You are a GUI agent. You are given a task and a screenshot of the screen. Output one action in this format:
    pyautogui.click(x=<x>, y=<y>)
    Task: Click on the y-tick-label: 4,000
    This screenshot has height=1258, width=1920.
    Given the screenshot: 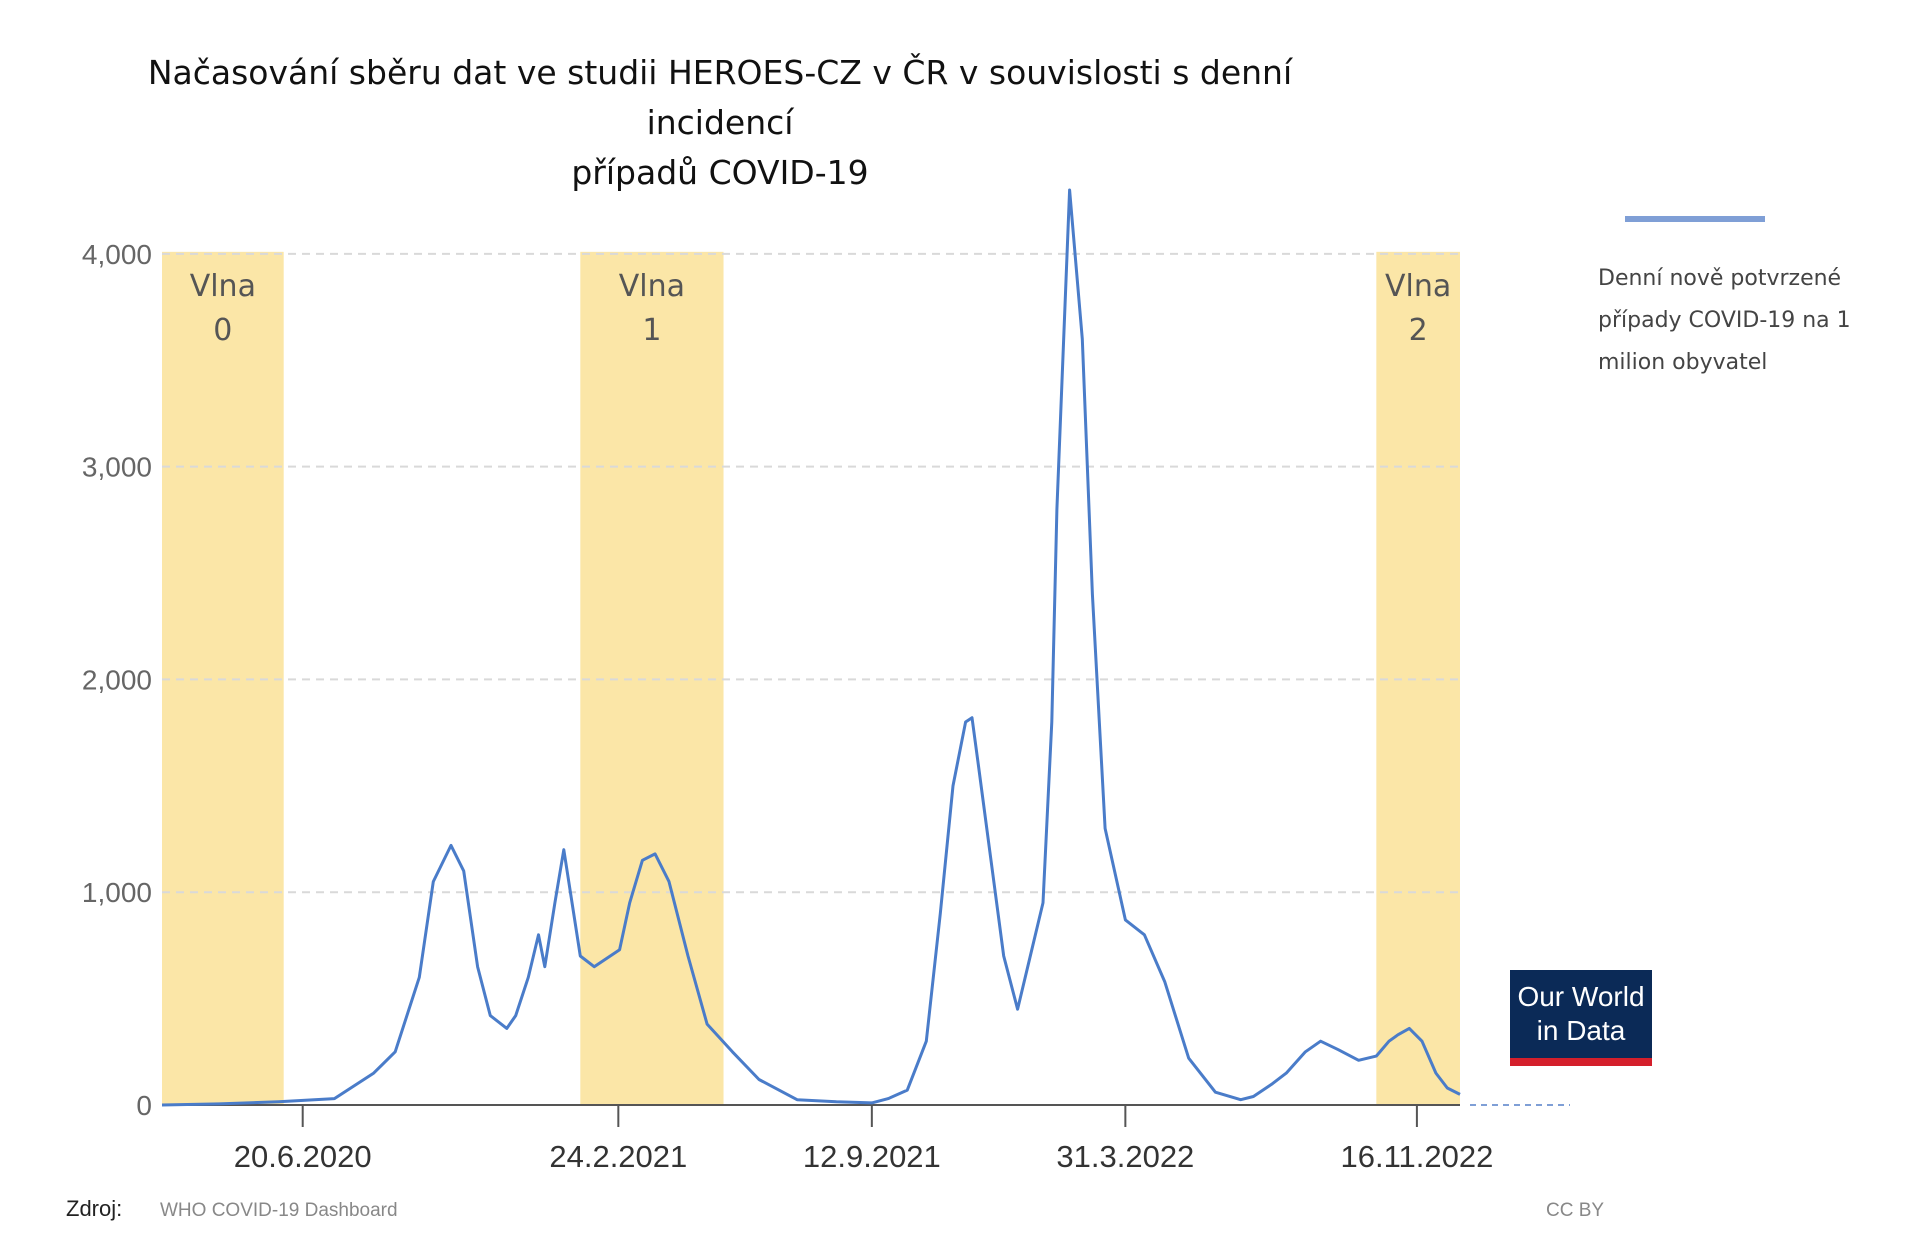 What is the action you would take?
    pyautogui.click(x=117, y=254)
    